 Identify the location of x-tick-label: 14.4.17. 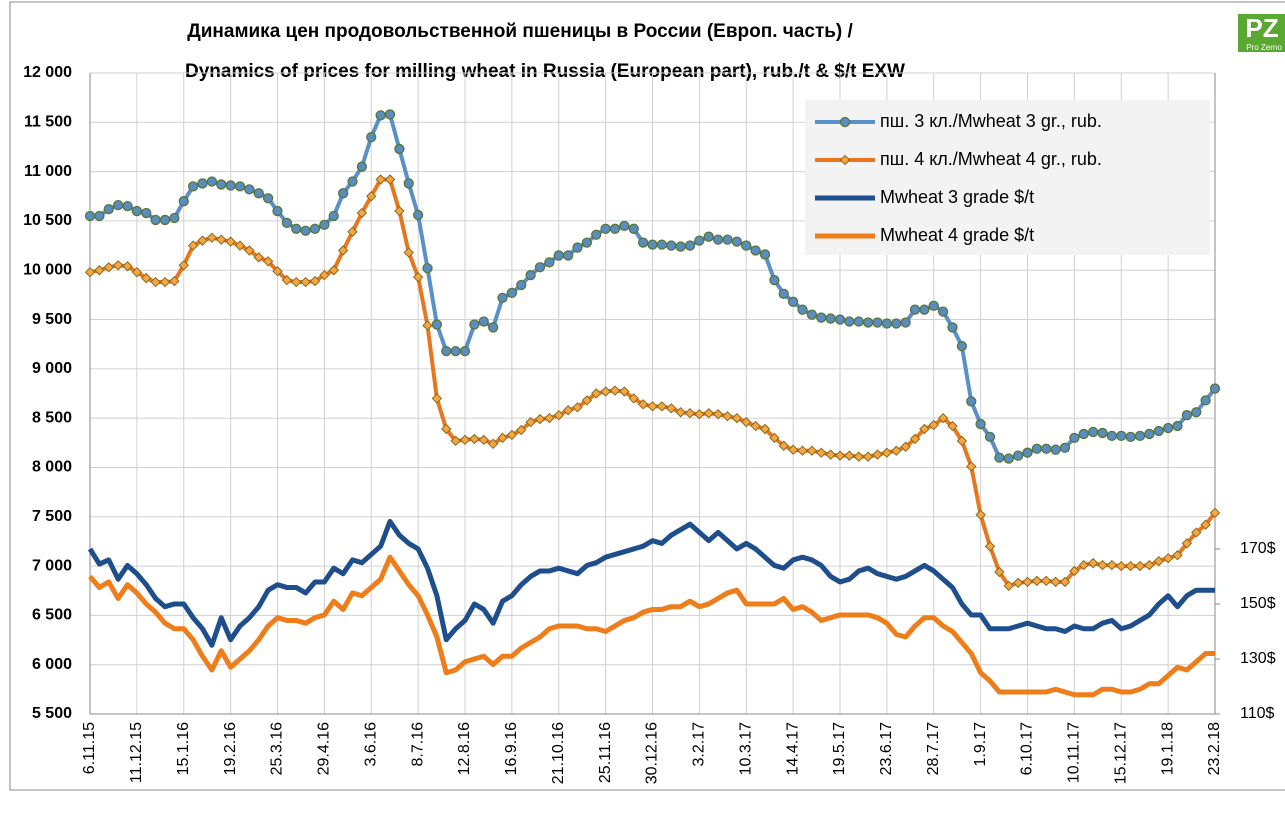
(792, 748).